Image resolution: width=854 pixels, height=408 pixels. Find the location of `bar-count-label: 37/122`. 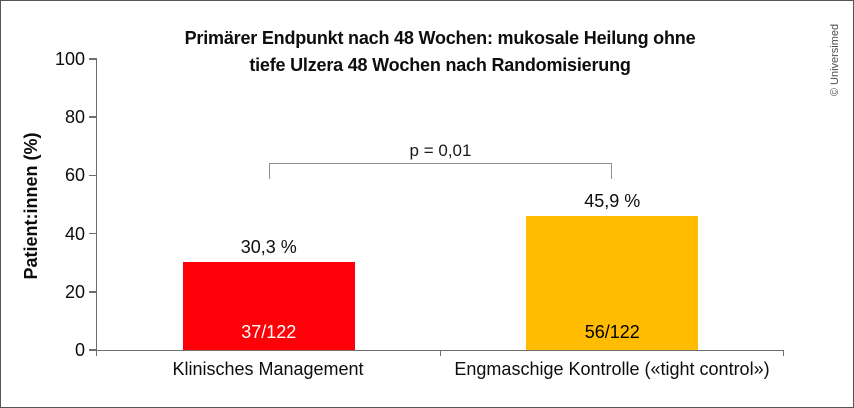

bar-count-label: 37/122 is located at coordinates (269, 332).